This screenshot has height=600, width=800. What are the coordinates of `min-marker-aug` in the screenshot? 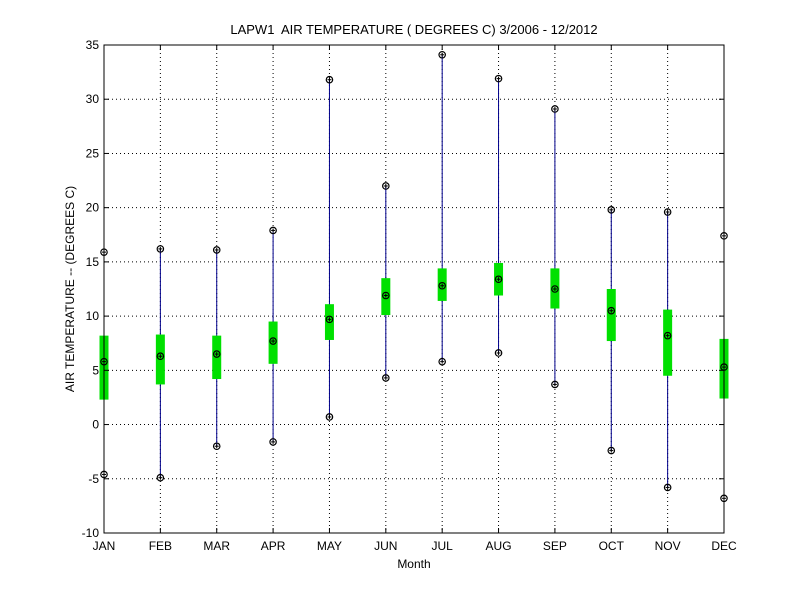 It's located at (498, 353).